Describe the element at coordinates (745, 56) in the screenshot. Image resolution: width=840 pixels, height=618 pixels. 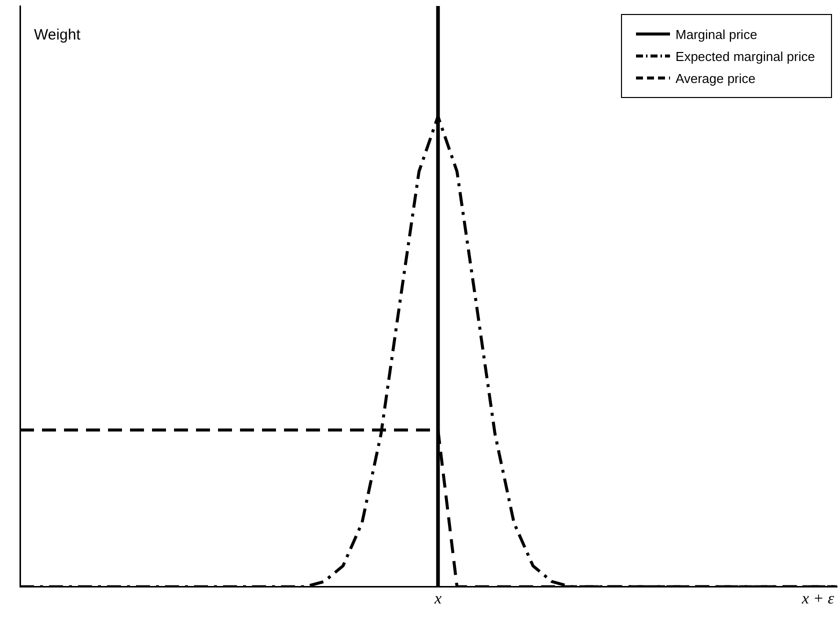
I see `legend-label: Expected marginal price` at that location.